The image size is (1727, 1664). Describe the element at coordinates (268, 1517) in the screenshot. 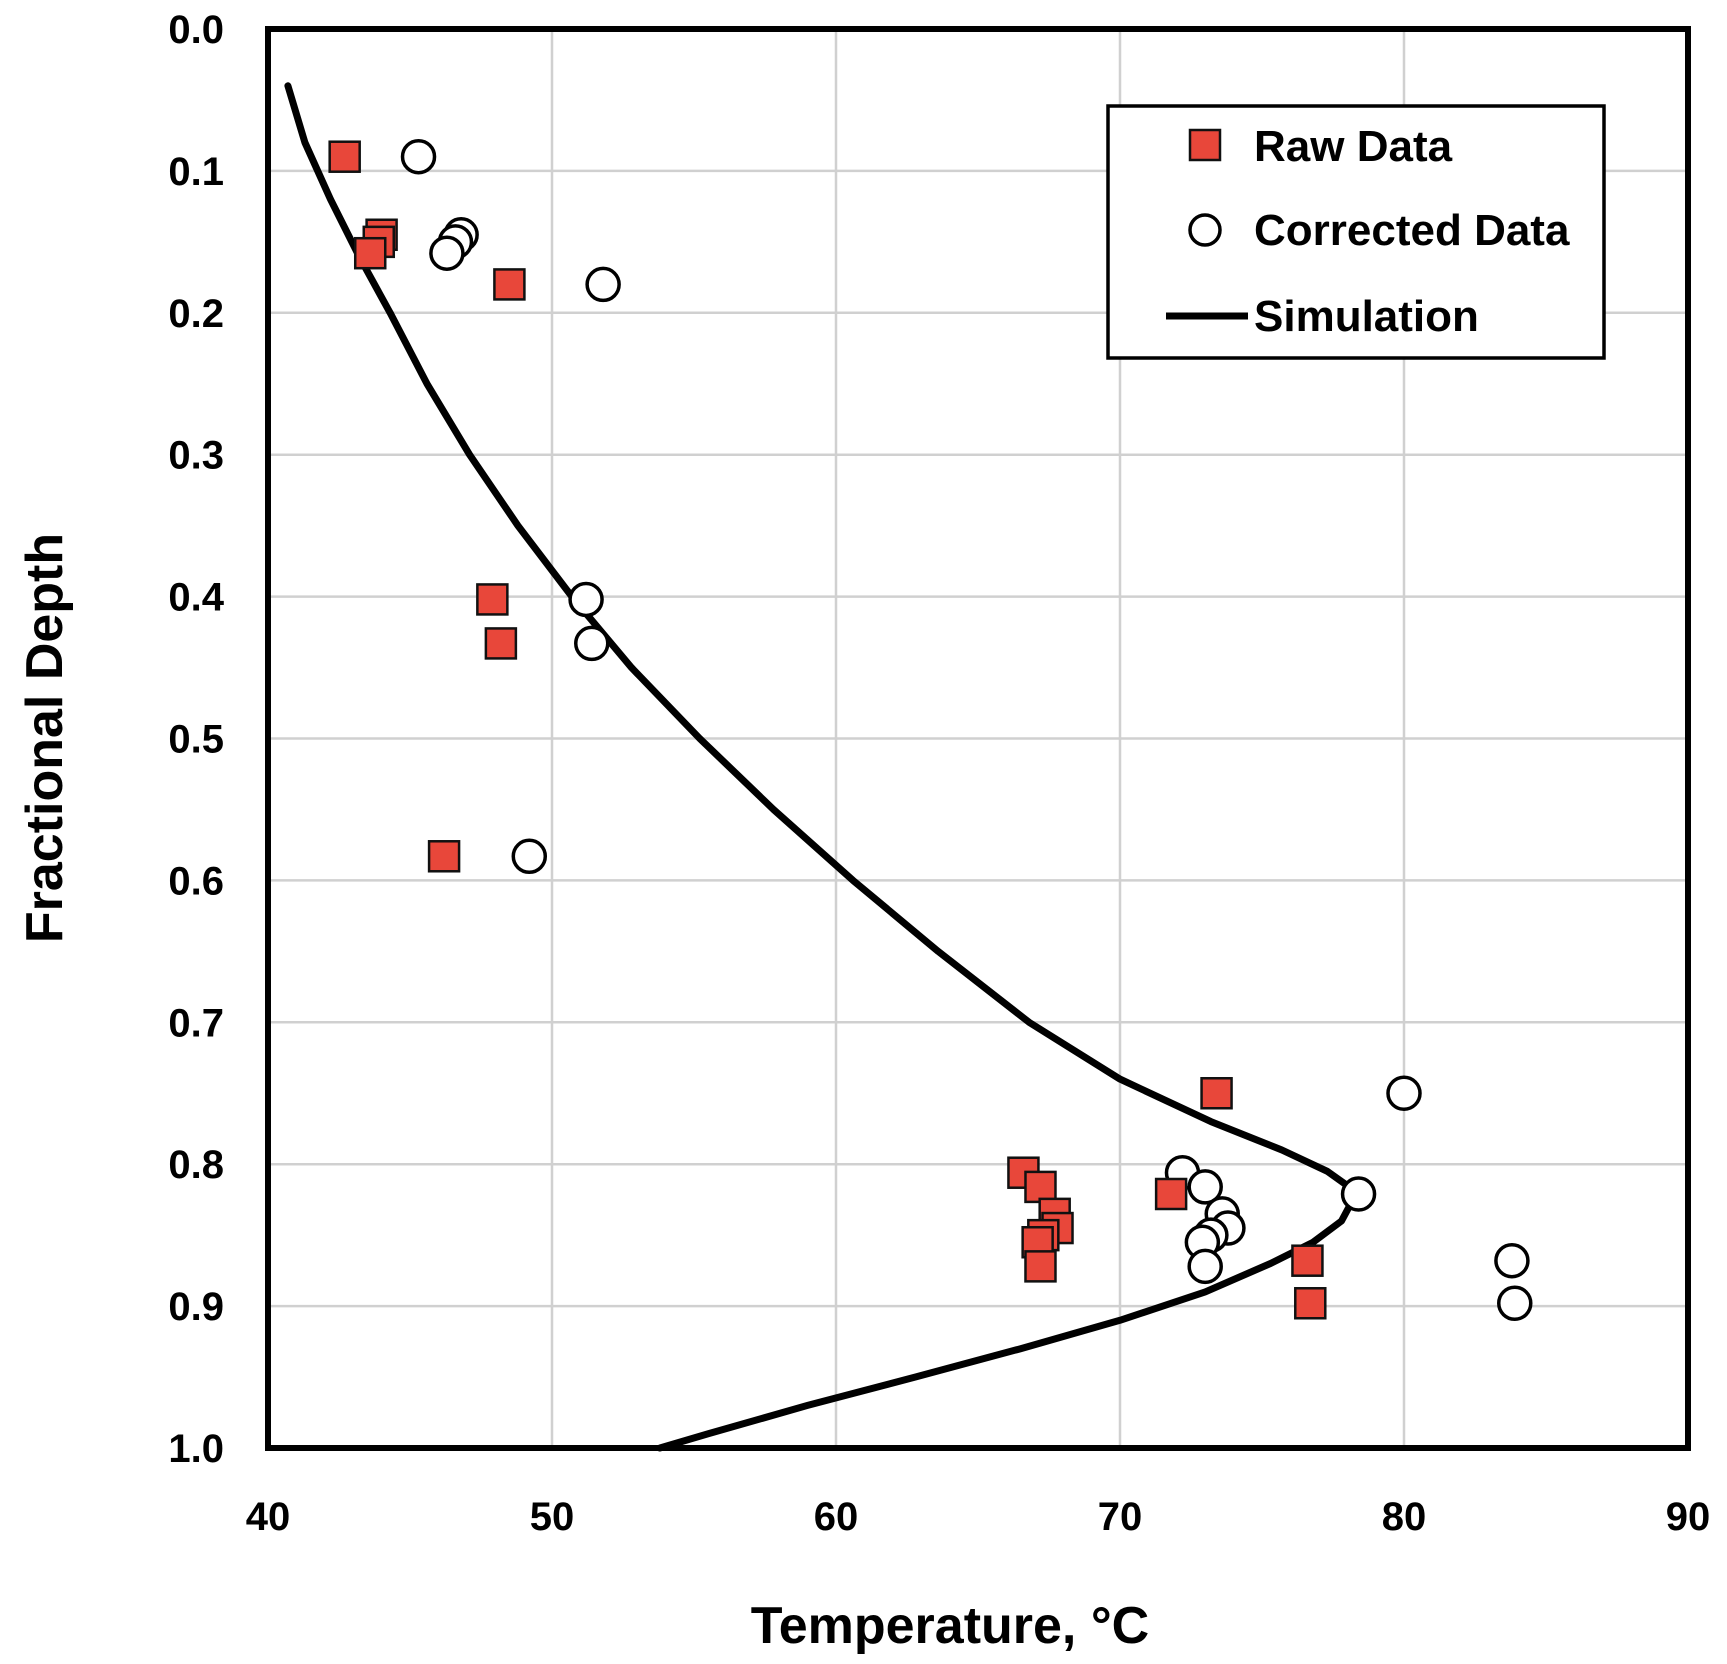

I see `x-tick-label: 40` at that location.